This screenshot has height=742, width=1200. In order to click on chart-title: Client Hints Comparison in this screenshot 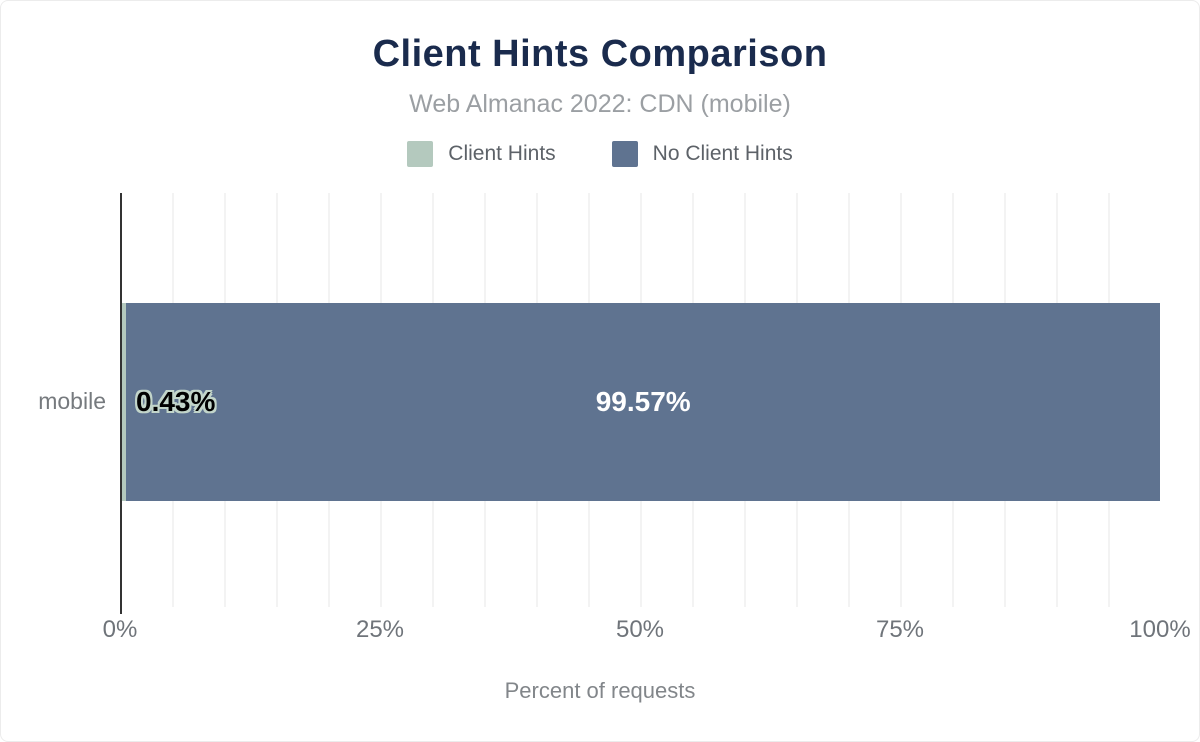, I will do `click(600, 54)`.